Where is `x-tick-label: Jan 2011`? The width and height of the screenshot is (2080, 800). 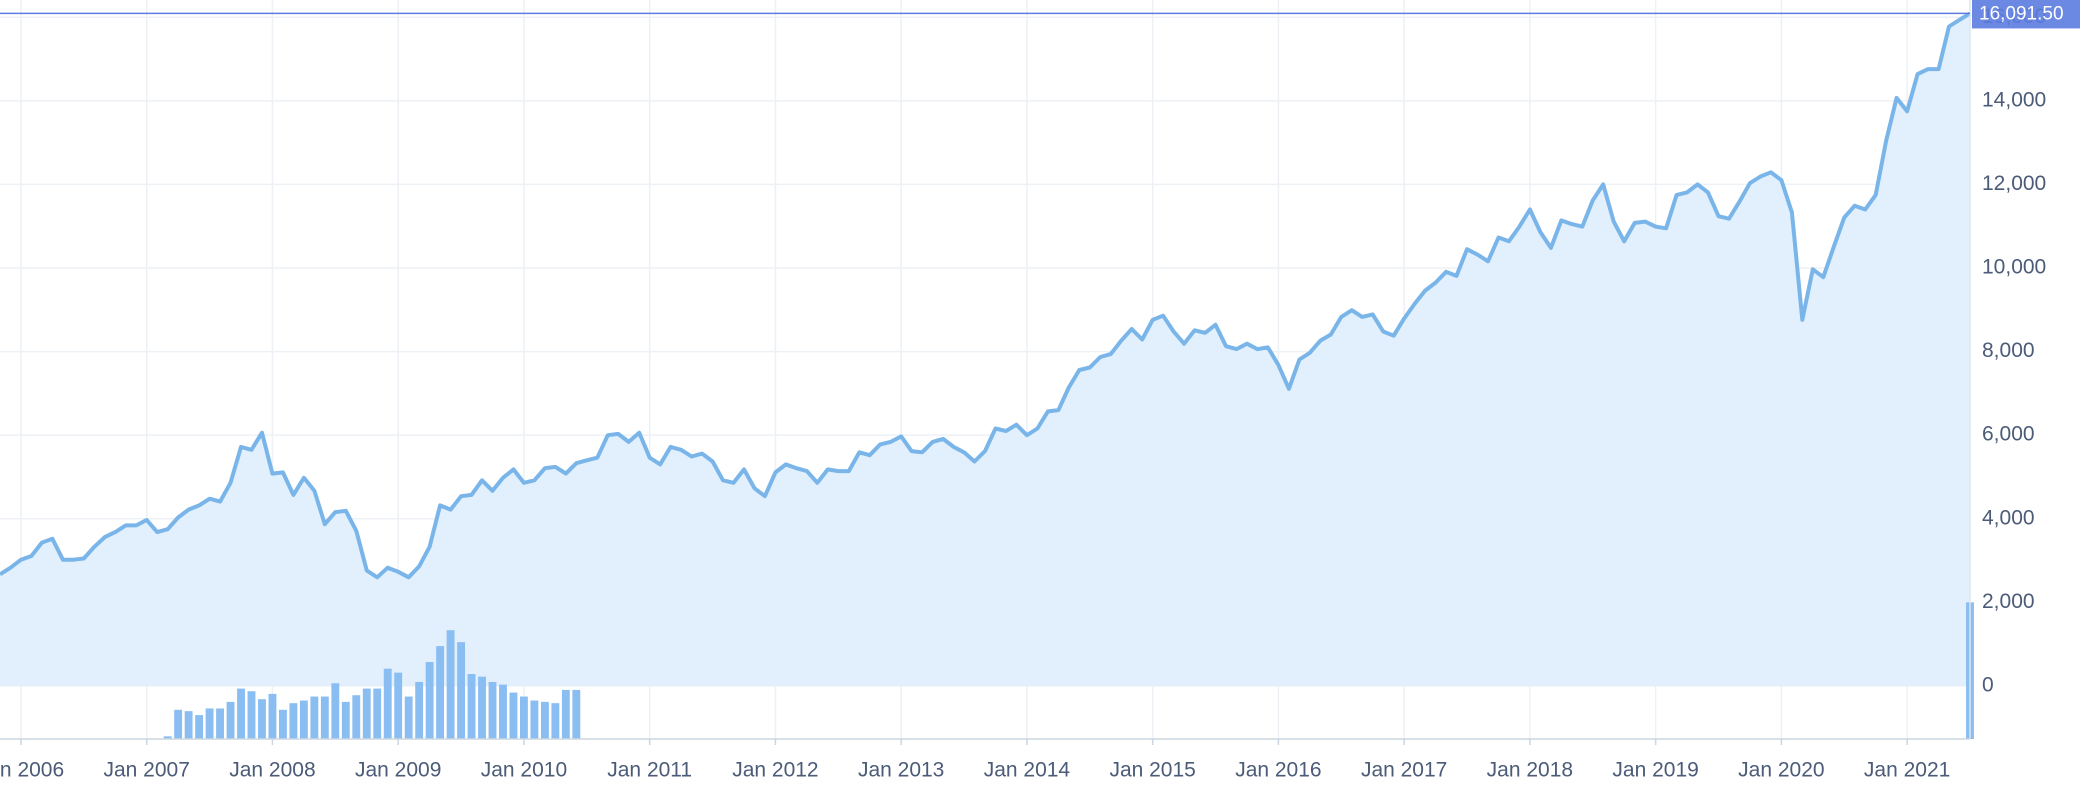 x-tick-label: Jan 2011 is located at coordinates (649, 770).